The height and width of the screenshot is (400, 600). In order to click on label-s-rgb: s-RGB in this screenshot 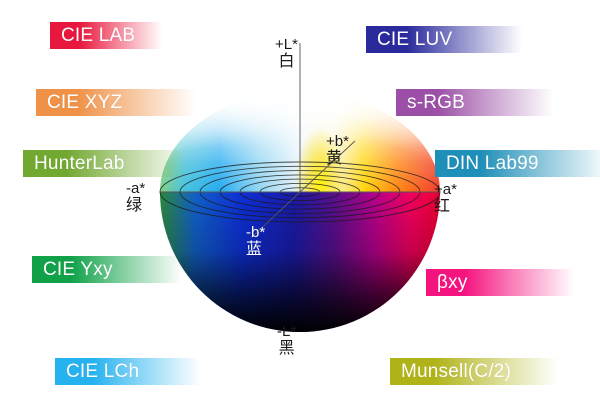, I will do `click(474, 102)`.